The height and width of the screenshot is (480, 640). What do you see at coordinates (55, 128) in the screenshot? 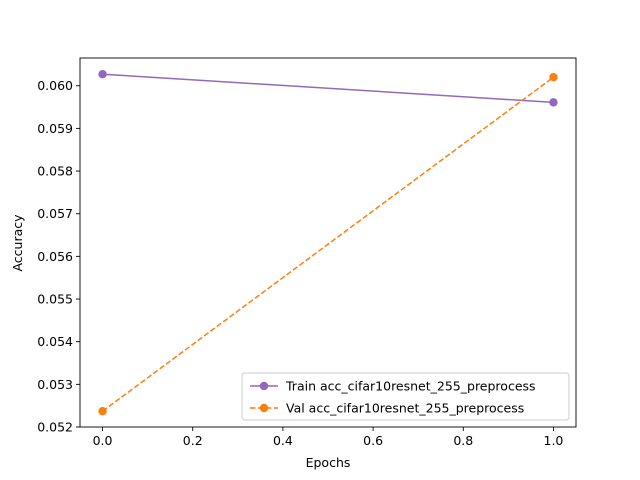
I see `y-tick-label: 0.059` at bounding box center [55, 128].